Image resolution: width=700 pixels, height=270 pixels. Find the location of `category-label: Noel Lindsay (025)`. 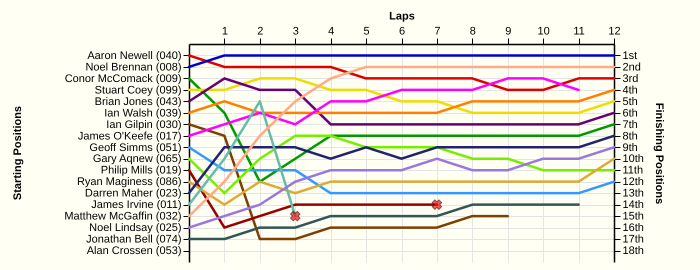

category-label: Noel Lindsay (025) is located at coordinates (135, 228).